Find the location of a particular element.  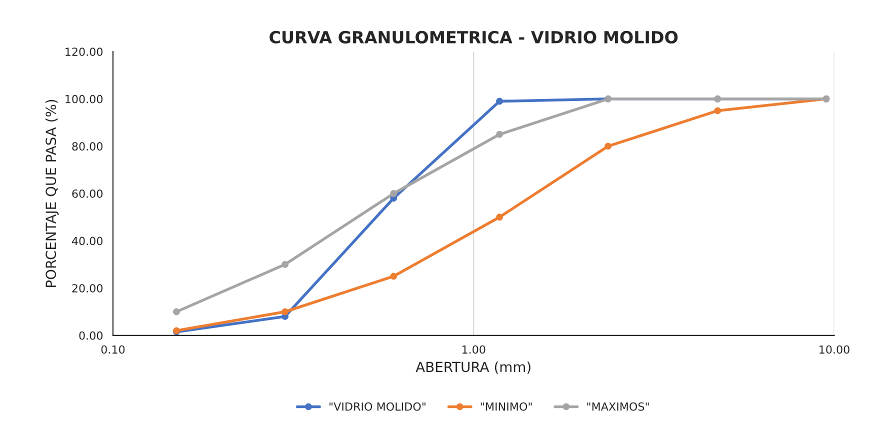

chart-title: CURVA GRANULOMETRICA - VIDRIO MOLIDO is located at coordinates (474, 37).